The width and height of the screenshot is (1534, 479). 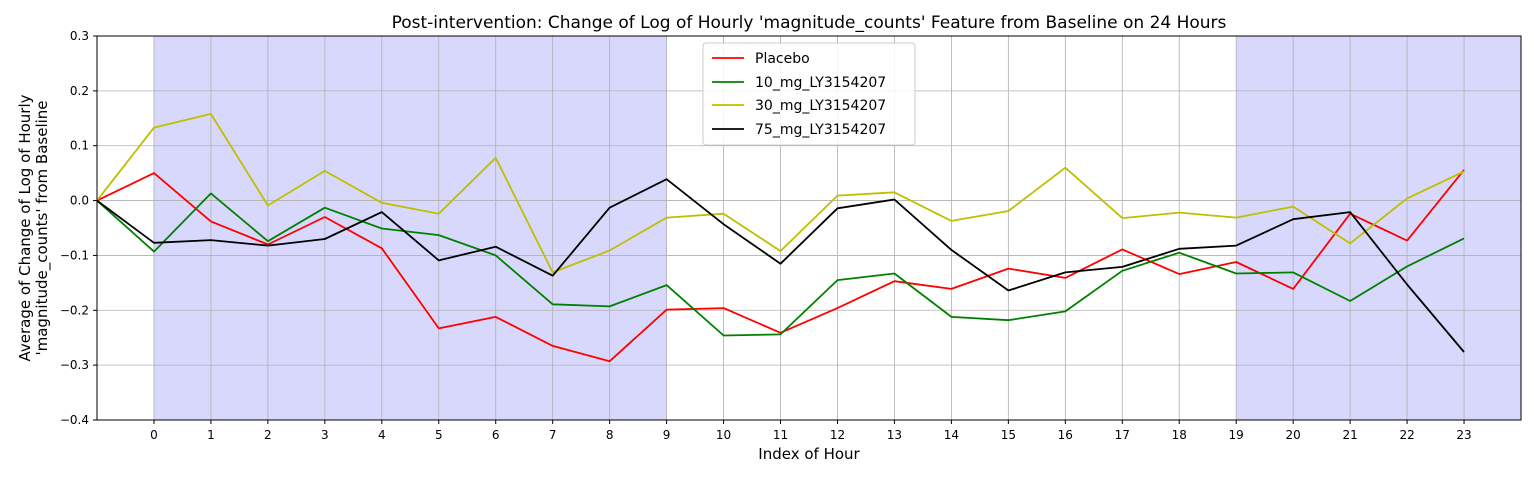 What do you see at coordinates (42, 227) in the screenshot?
I see `y-axis-label-line-2: 'magnitude_counts' from Baseline` at bounding box center [42, 227].